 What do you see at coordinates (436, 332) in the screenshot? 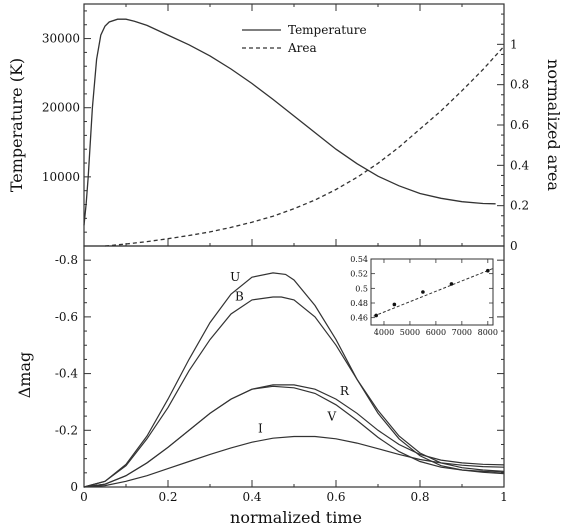
I see `inset-x-tick-label-2: 6000` at bounding box center [436, 332].